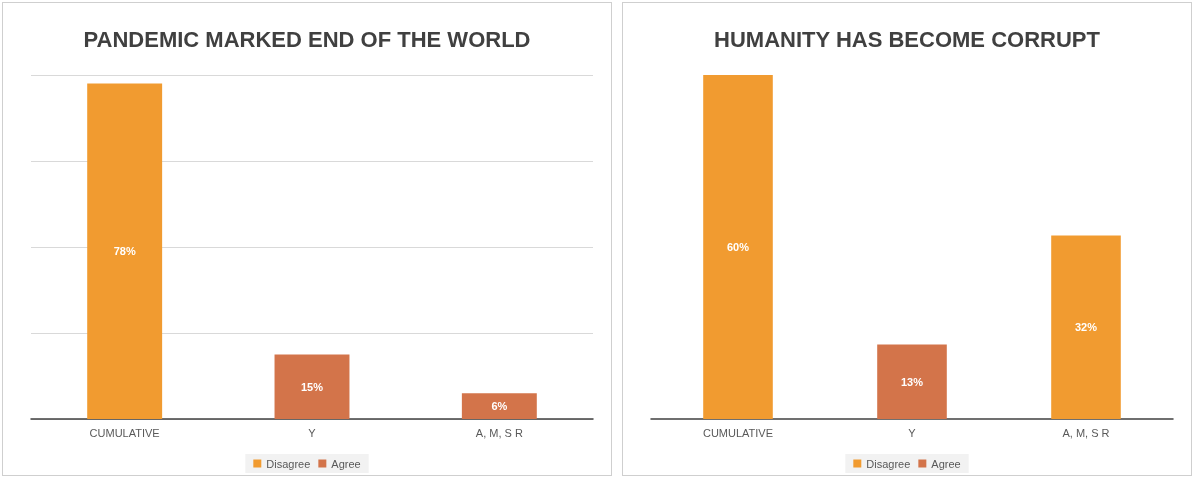 Image resolution: width=1194 pixels, height=479 pixels. Describe the element at coordinates (124, 251) in the screenshot. I see `data-label: 78%` at that location.